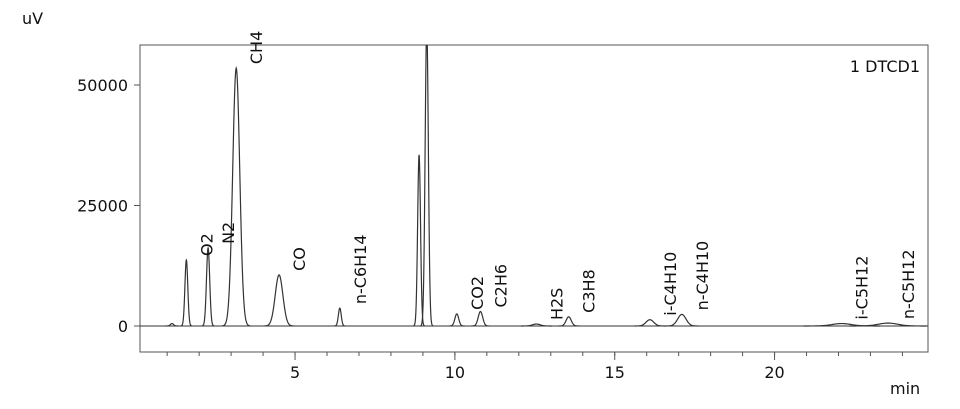 The height and width of the screenshot is (409, 960). What do you see at coordinates (455, 372) in the screenshot?
I see `x-tick-label: 10` at bounding box center [455, 372].